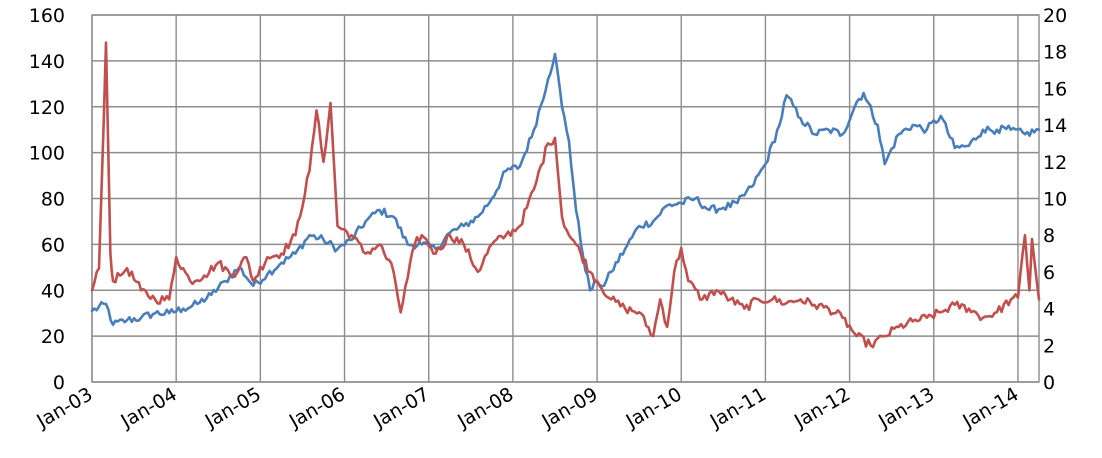 This screenshot has height=458, width=1102. What do you see at coordinates (1055, 89) in the screenshot?
I see `y2-tick-label: 16` at bounding box center [1055, 89].